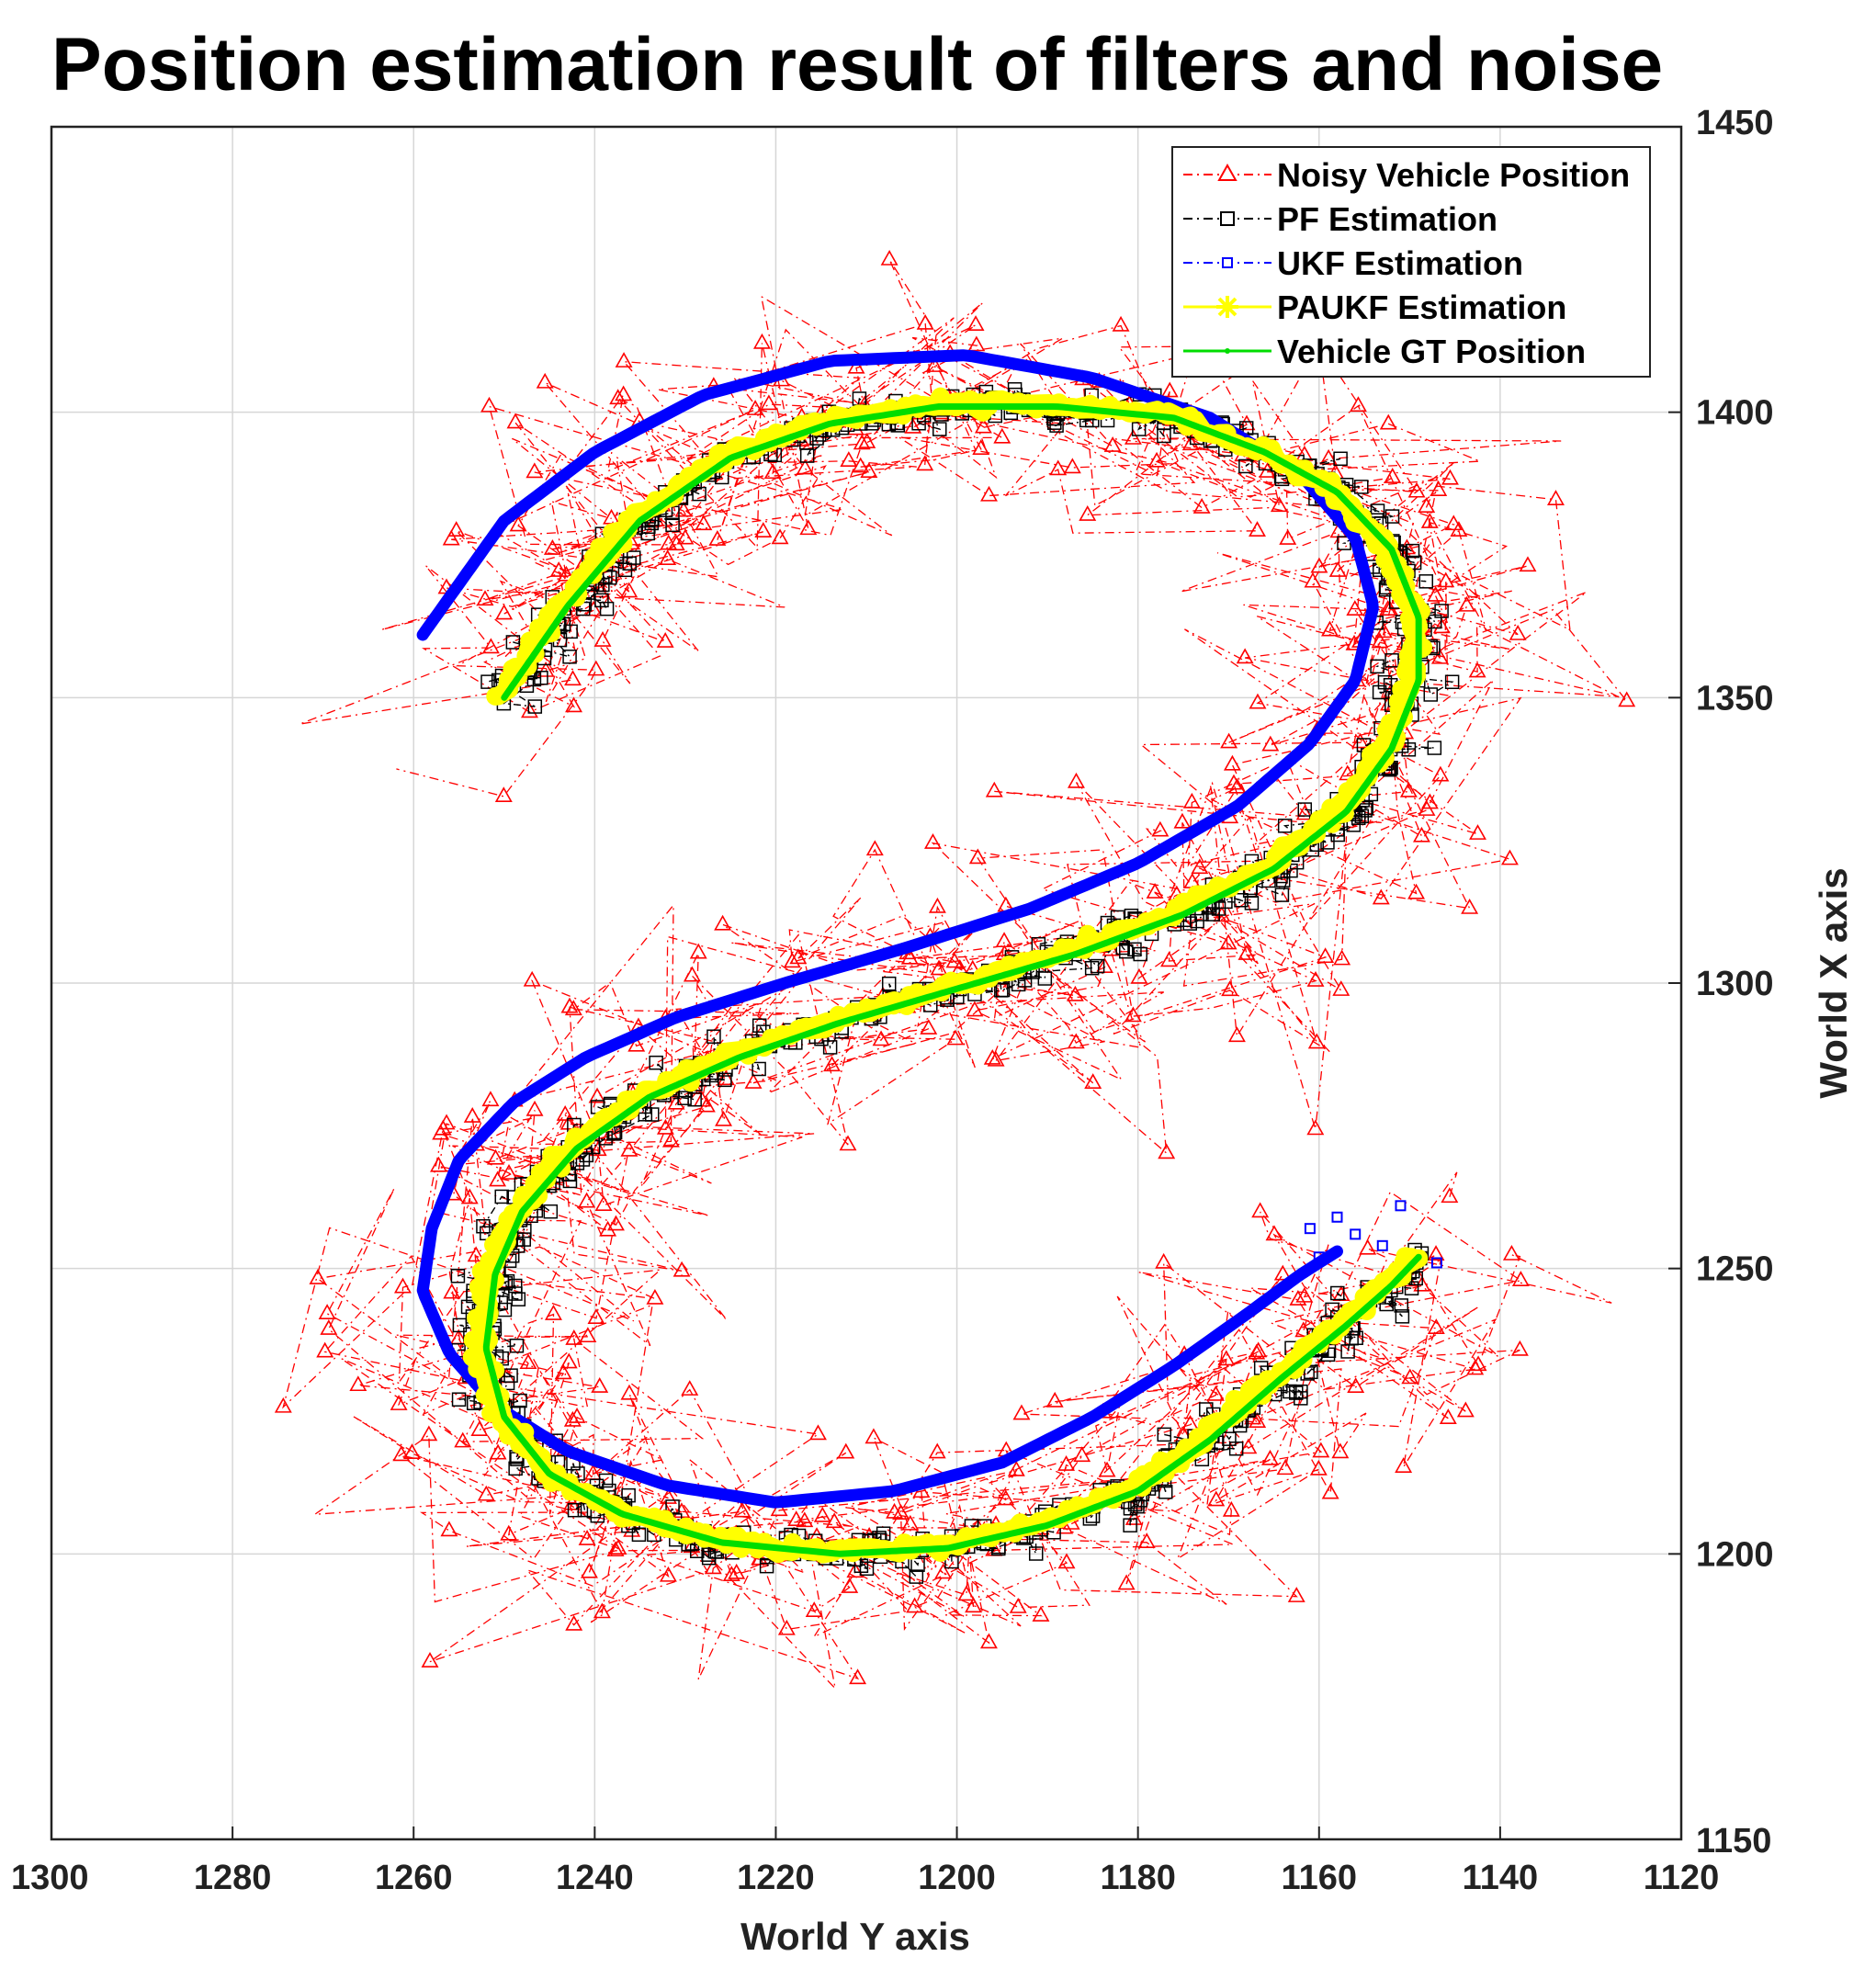 Image resolution: width=1876 pixels, height=1979 pixels. Describe the element at coordinates (1400, 263) in the screenshot. I see `legend-label: UKF Estimation` at that location.